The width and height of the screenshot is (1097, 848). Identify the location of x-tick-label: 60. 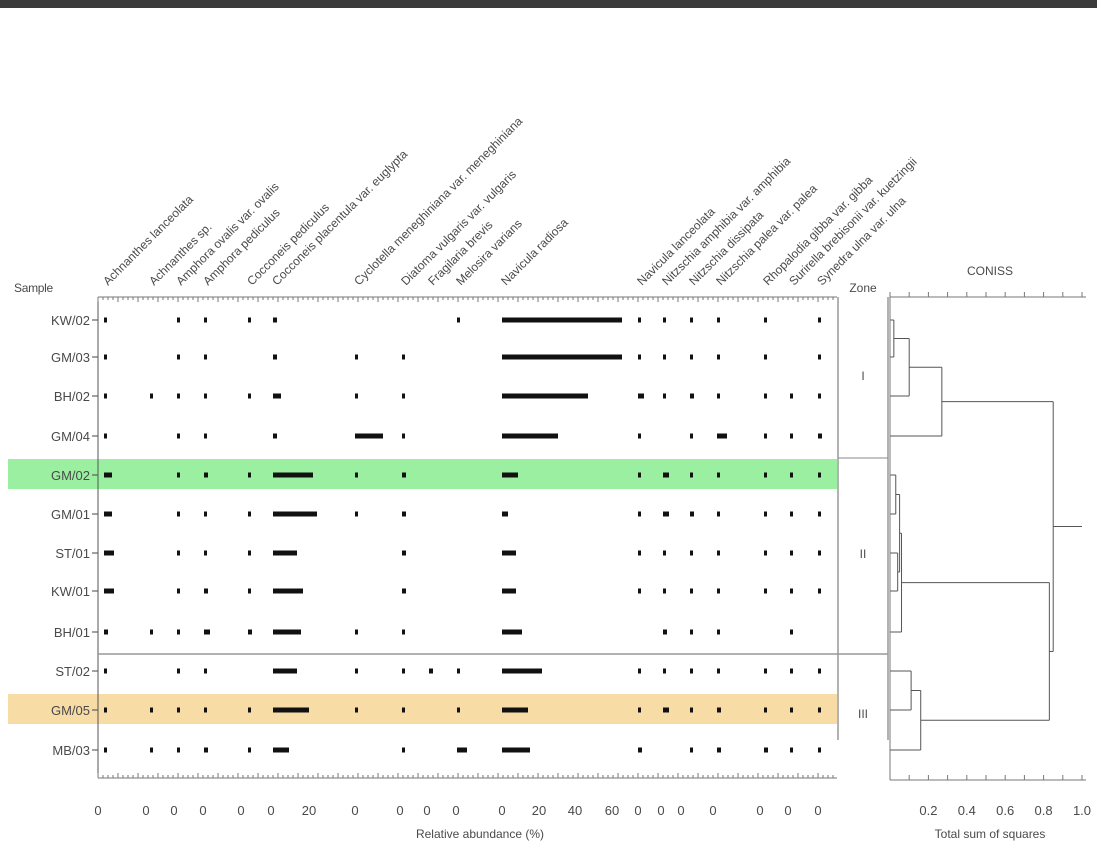
(612, 810).